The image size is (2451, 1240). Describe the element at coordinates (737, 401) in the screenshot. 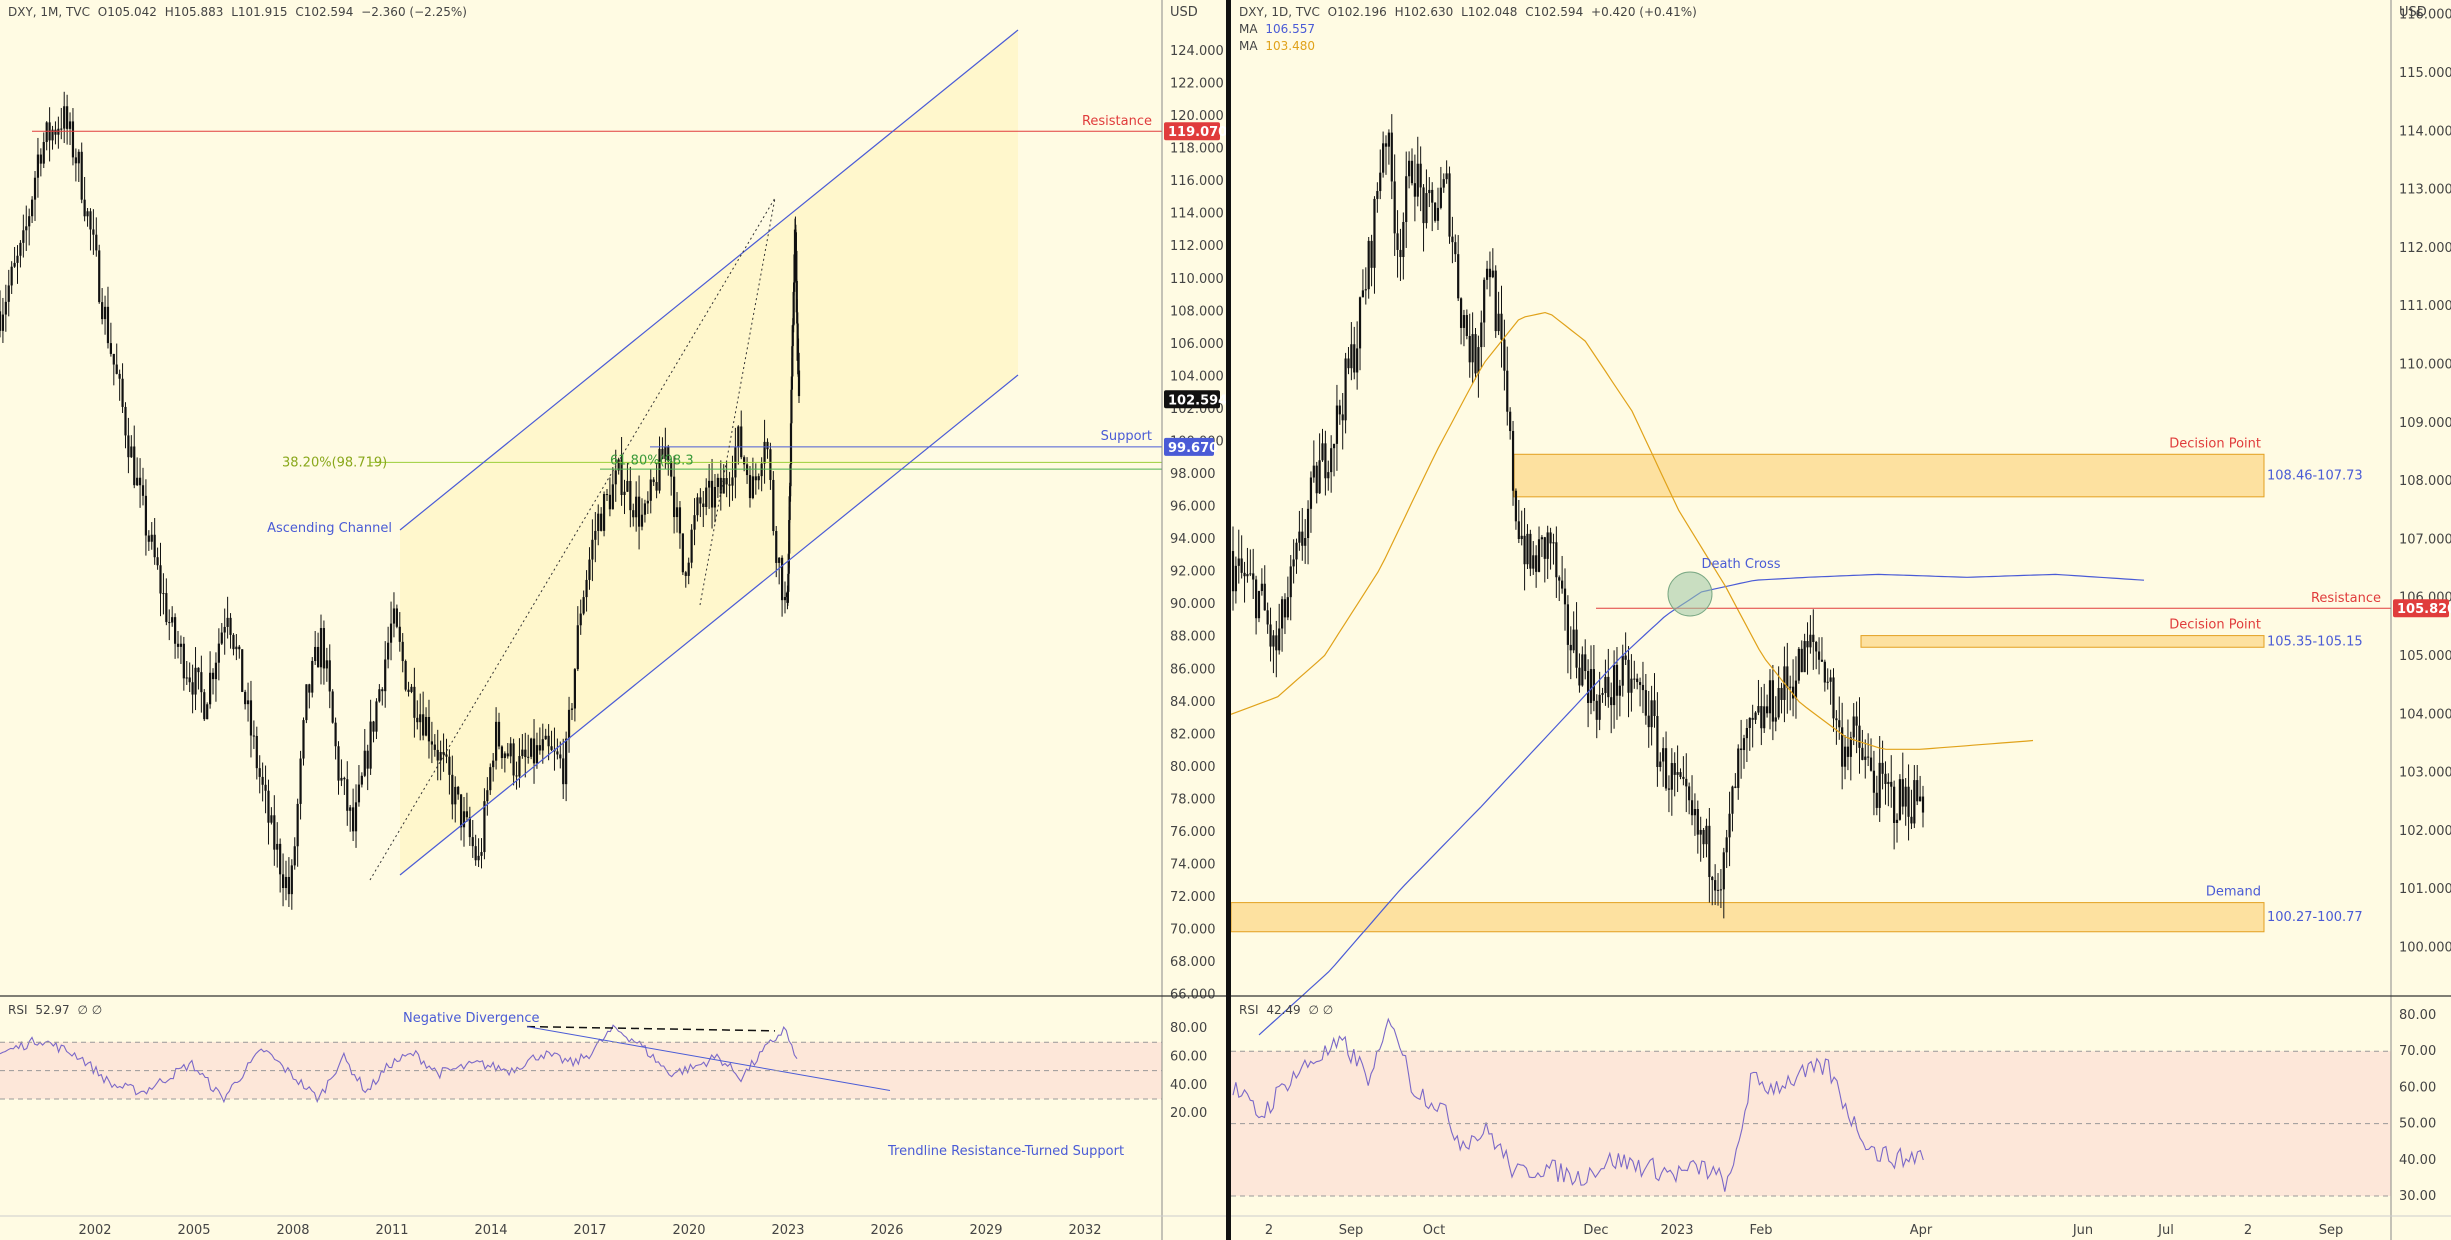

I see `fib-dotted-line` at that location.